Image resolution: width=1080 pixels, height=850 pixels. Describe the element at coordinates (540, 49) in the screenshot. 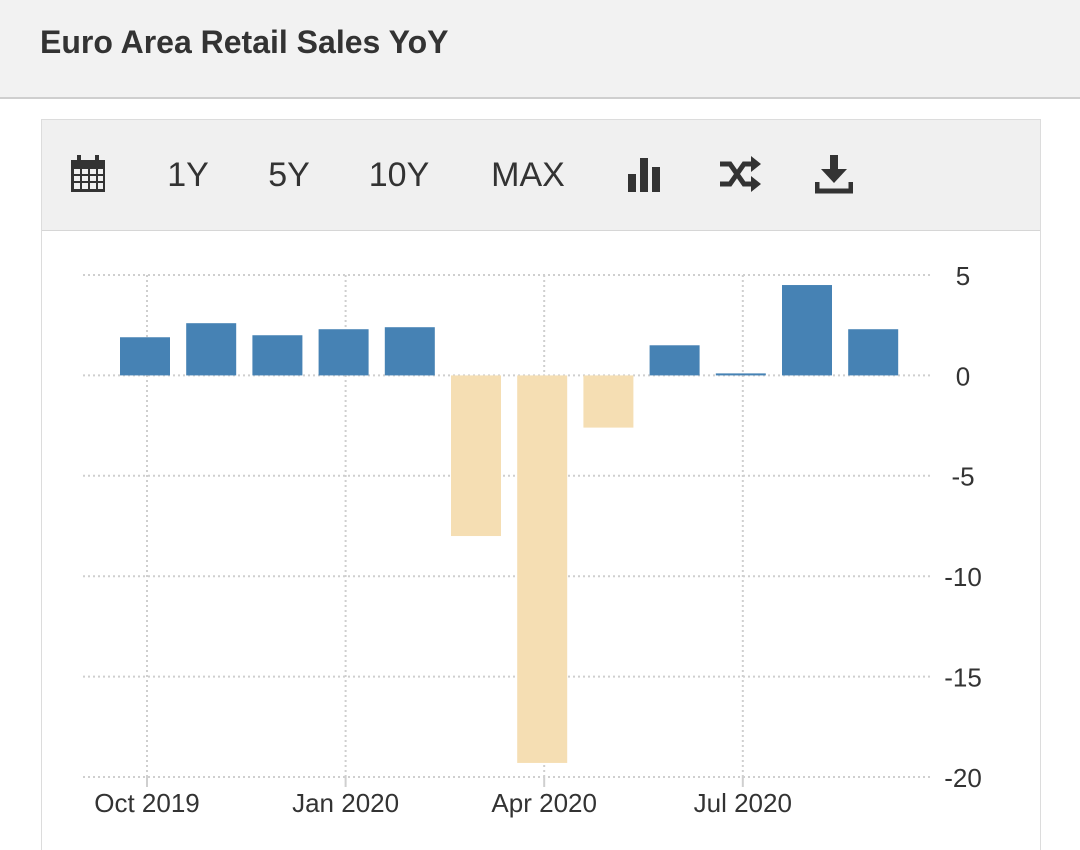

I see `header: Euro Area Retail Sales YoY` at that location.